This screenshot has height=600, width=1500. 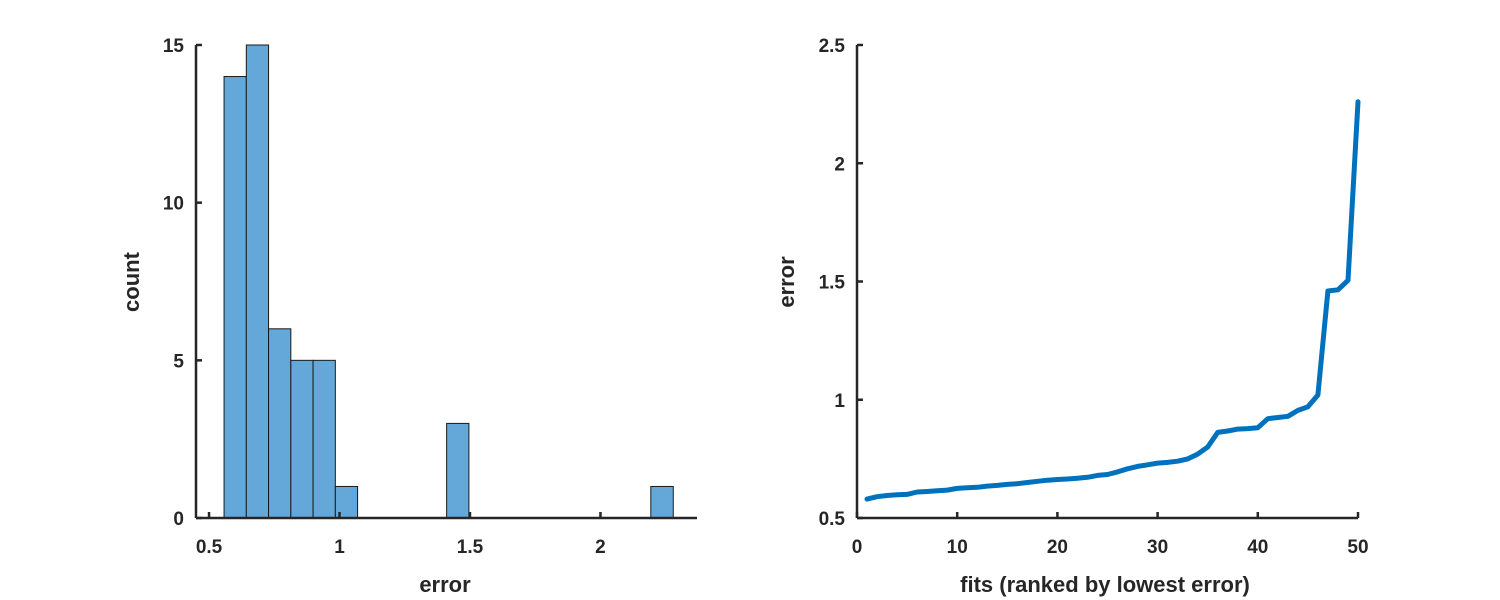 What do you see at coordinates (839, 164) in the screenshot?
I see `line-chart-y-tick-label: 2` at bounding box center [839, 164].